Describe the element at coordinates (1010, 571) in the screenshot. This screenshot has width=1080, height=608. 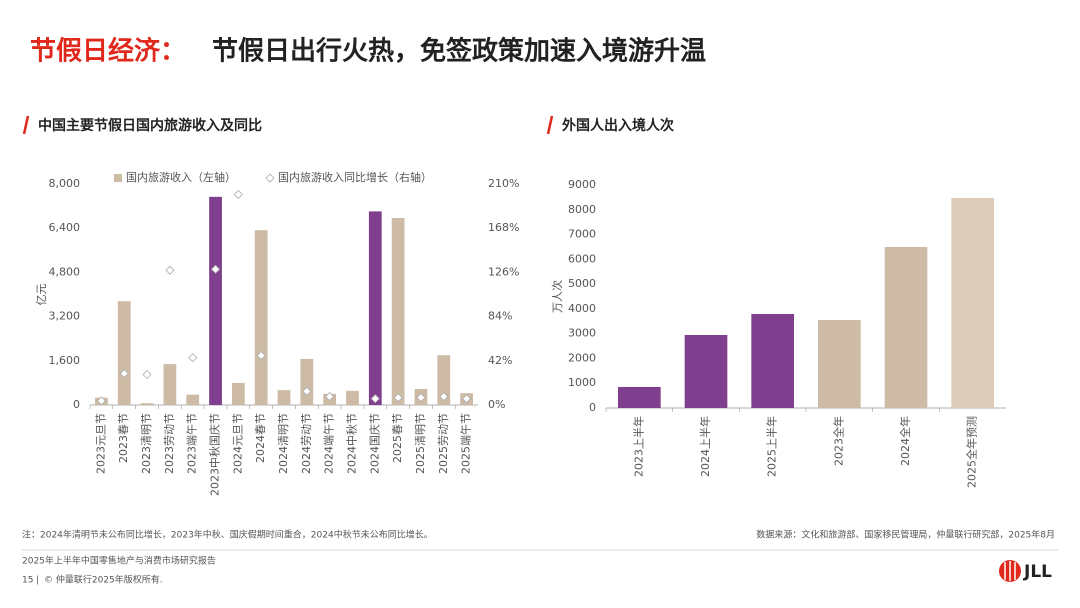
I see `logo-lines` at that location.